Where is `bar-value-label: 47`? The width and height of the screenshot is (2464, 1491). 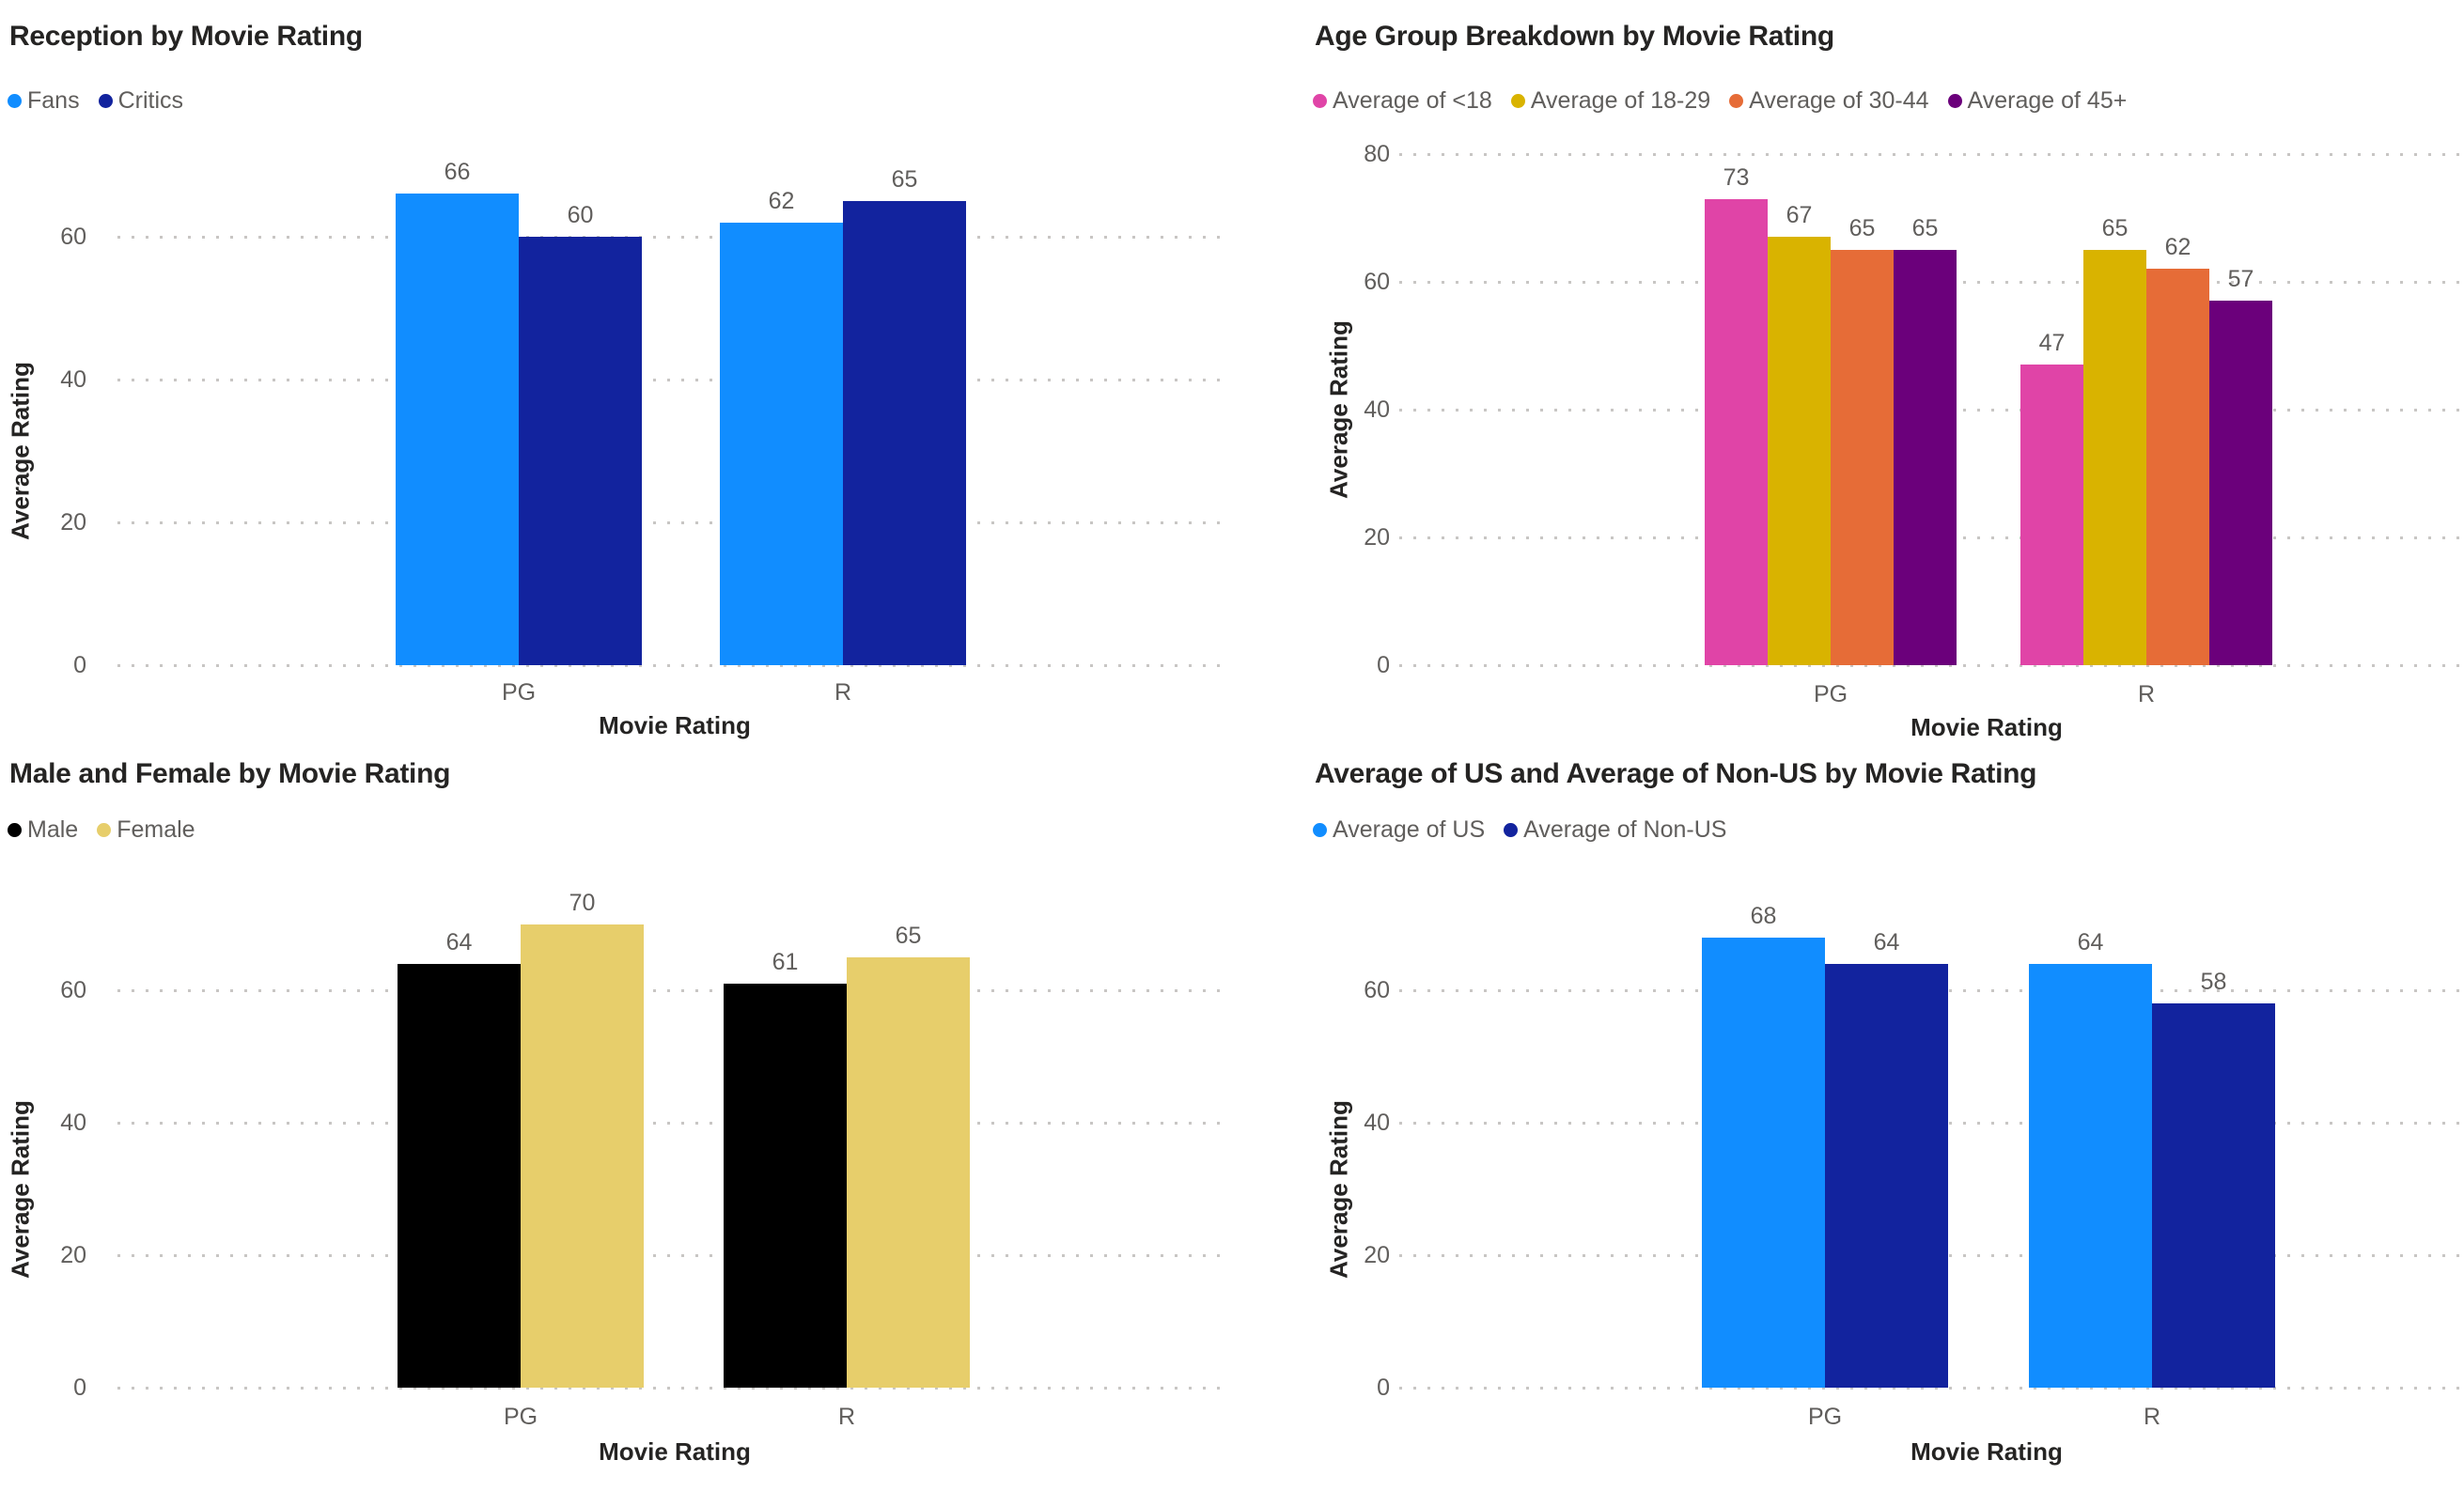 bar-value-label: 47 is located at coordinates (2052, 343).